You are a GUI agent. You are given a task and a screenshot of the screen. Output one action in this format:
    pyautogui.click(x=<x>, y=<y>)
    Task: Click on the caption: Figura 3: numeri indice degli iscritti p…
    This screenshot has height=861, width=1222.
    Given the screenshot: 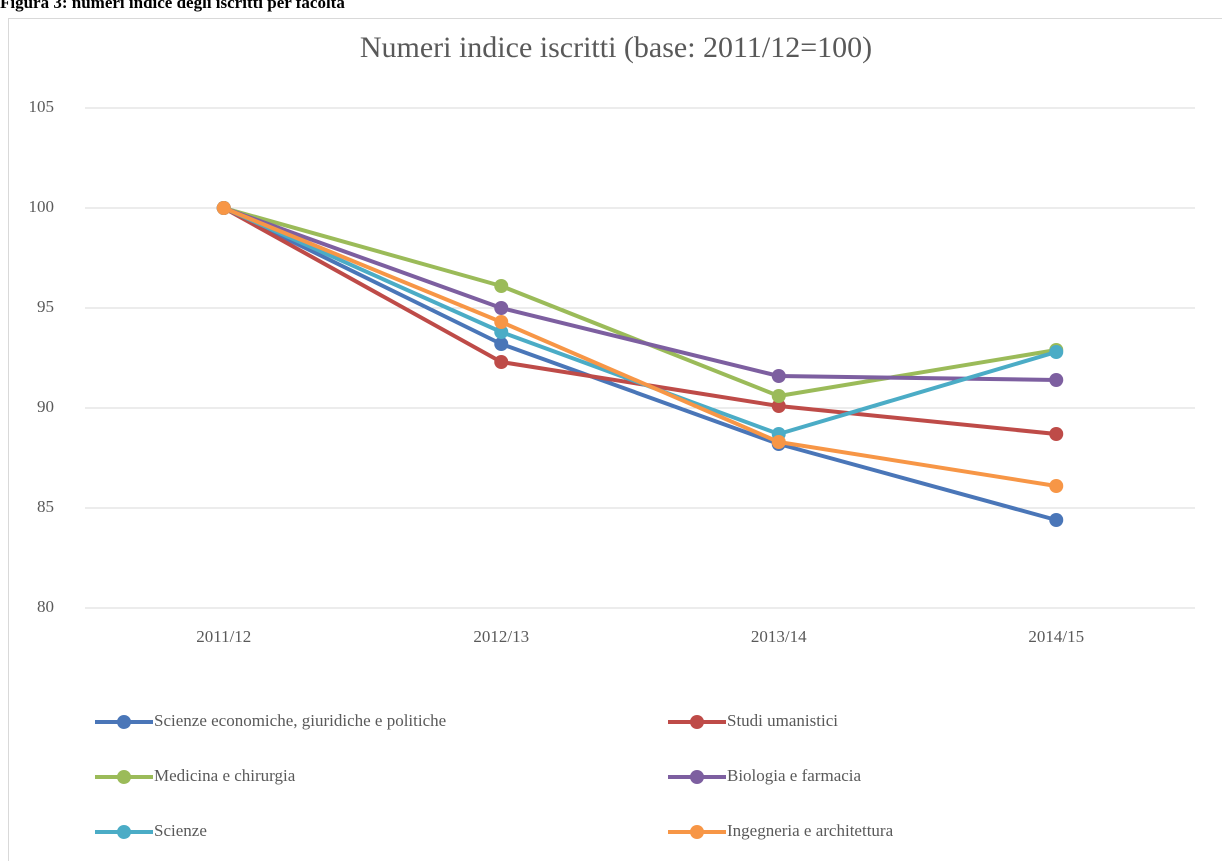 What is the action you would take?
    pyautogui.click(x=172, y=6)
    